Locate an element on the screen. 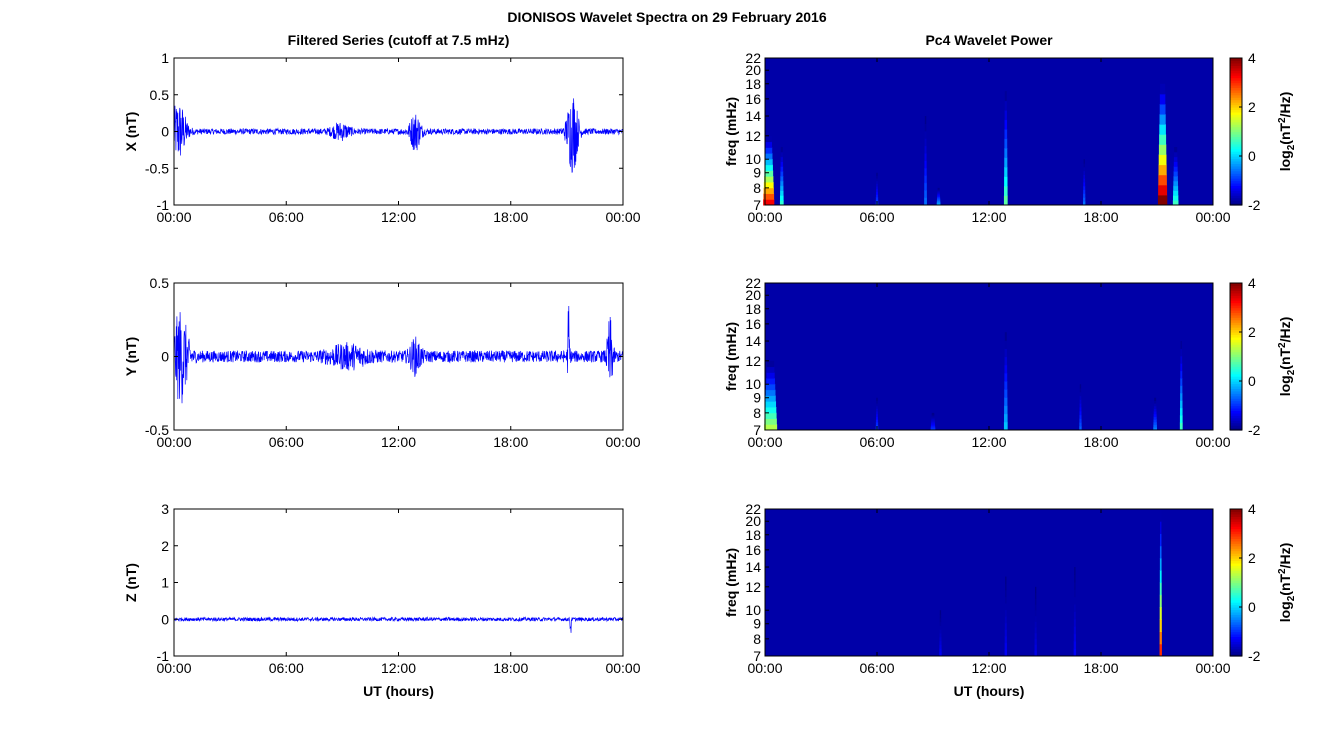 This screenshot has width=1339, height=754. y-tick-label: 1 is located at coordinates (165, 58).